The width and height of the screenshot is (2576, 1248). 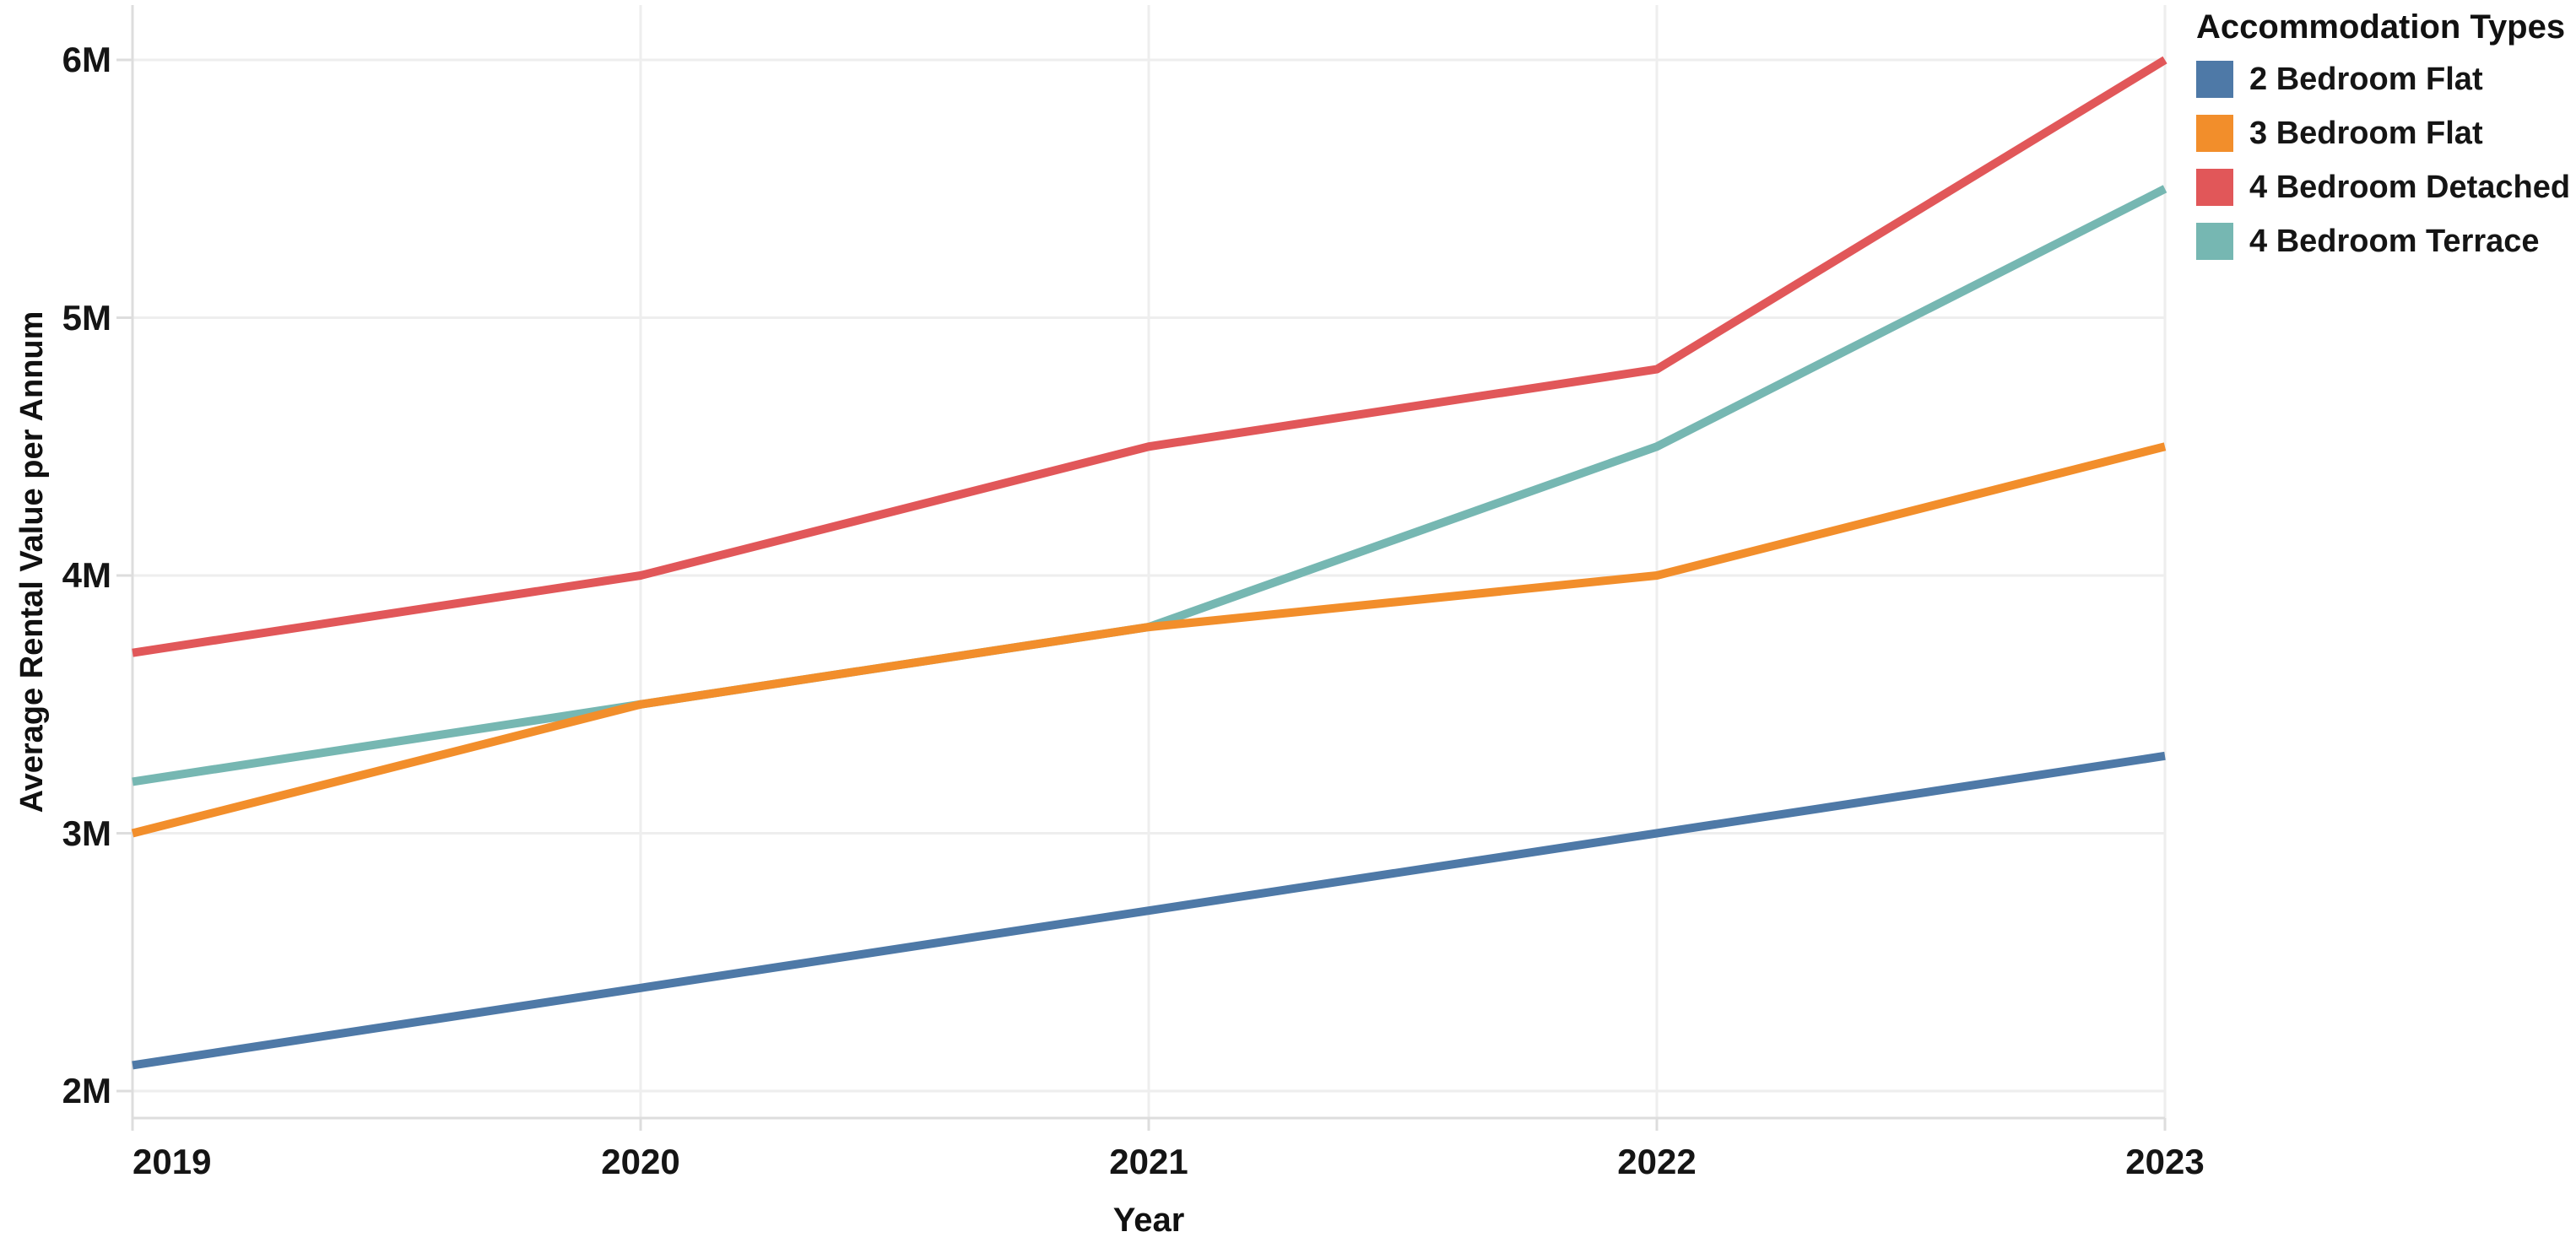 I want to click on y-tick-label: 3M, so click(x=86, y=833).